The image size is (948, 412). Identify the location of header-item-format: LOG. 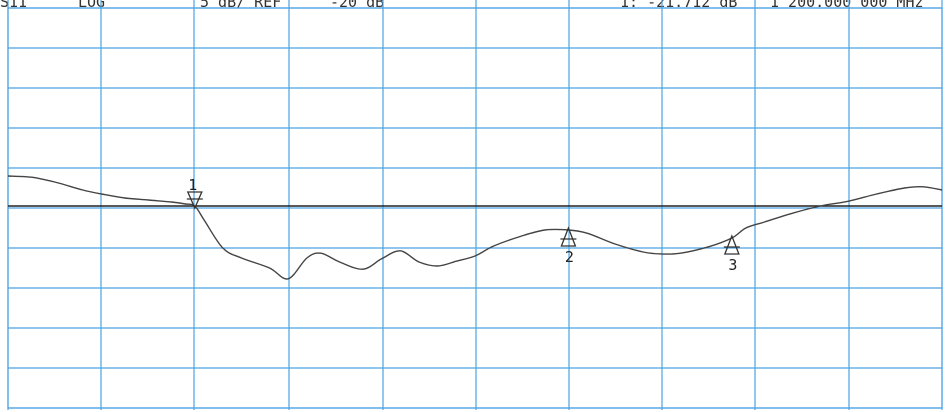
(92, 5).